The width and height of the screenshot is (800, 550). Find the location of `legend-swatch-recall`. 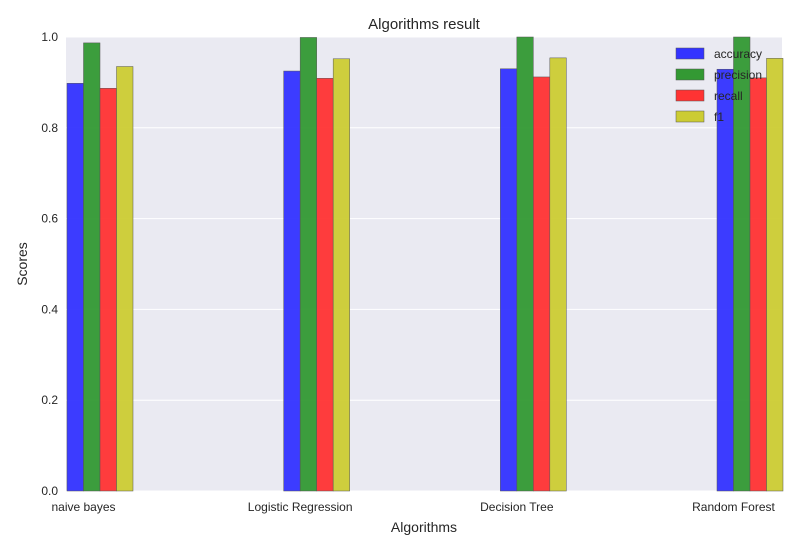

legend-swatch-recall is located at coordinates (690, 95).